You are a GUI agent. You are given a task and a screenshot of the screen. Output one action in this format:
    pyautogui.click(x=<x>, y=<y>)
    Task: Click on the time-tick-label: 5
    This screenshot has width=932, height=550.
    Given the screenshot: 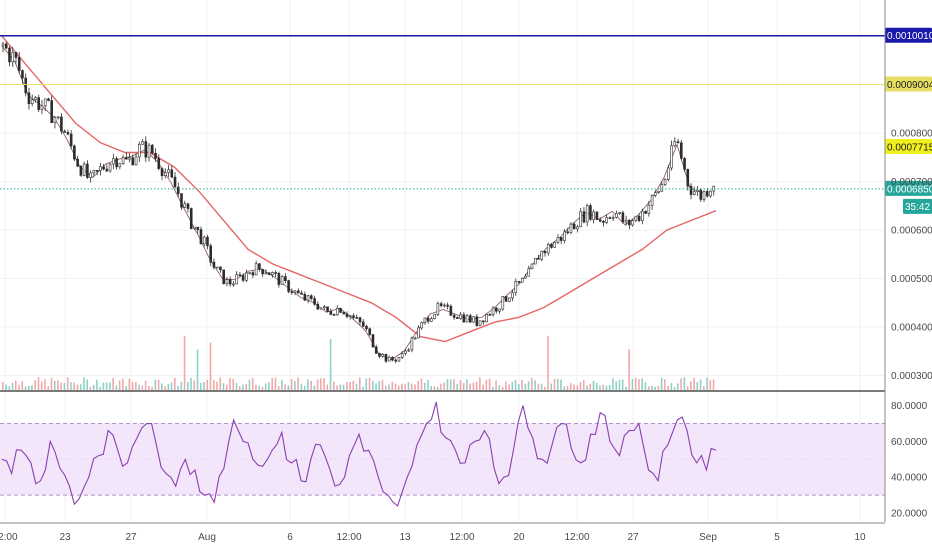 What is the action you would take?
    pyautogui.click(x=777, y=537)
    